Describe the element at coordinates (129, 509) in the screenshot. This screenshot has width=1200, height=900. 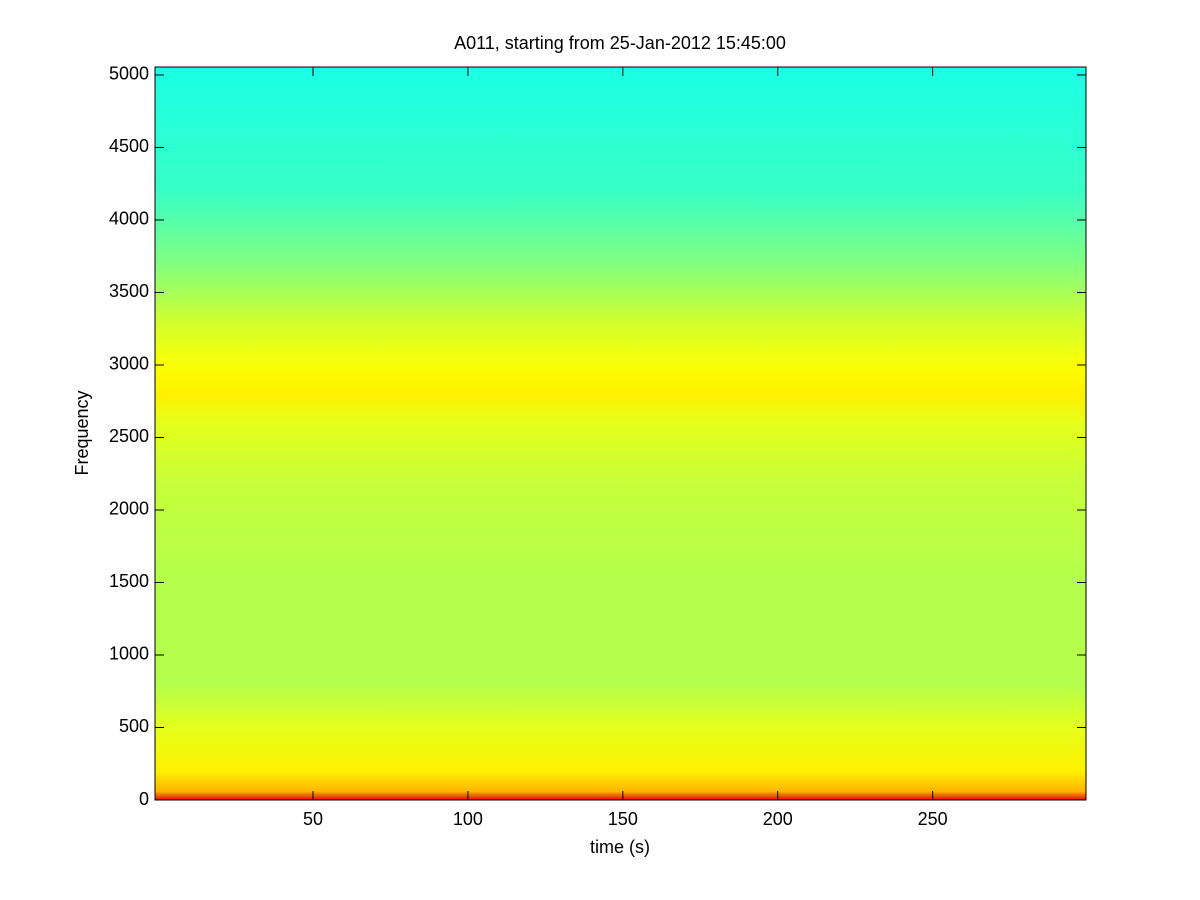
I see `y-tick-label: 2000` at that location.